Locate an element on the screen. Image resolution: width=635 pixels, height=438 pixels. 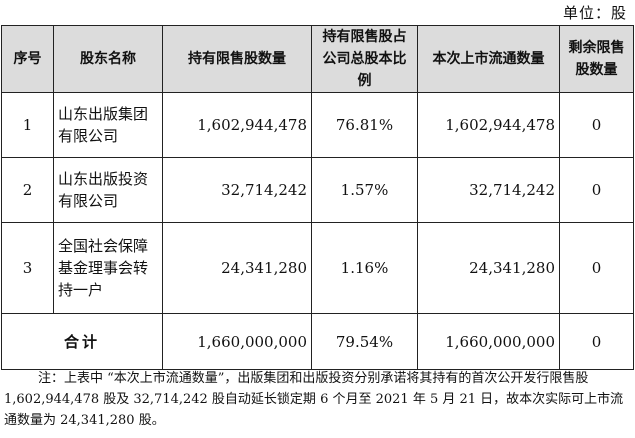
row-restricted-shares: 32,714,242 is located at coordinates (237, 190).